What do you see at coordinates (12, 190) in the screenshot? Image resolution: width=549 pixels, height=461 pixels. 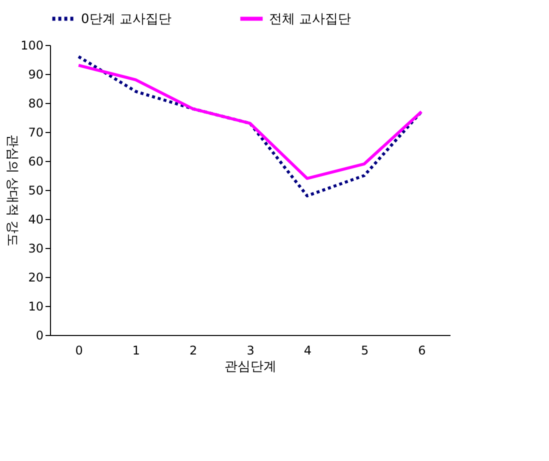 I see `y-axis-title: 관심의 상대적 강도` at bounding box center [12, 190].